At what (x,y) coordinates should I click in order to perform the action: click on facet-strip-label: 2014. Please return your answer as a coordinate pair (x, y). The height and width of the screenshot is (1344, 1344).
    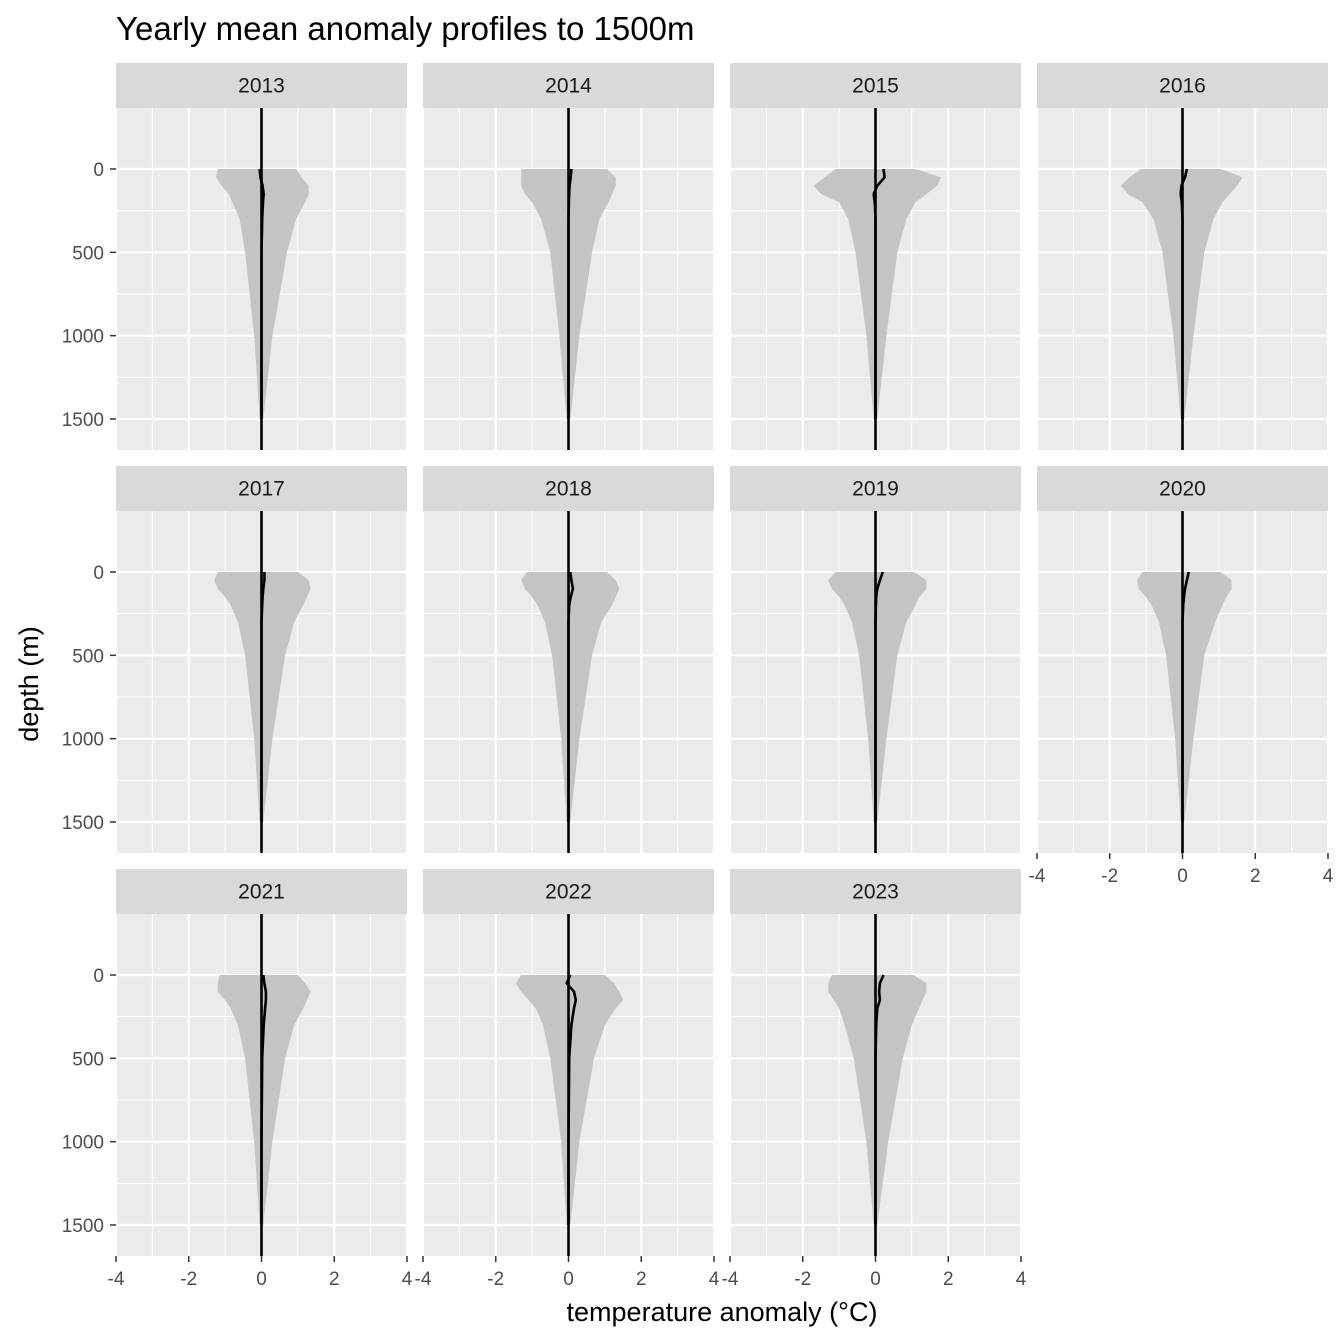
    Looking at the image, I should click on (568, 86).